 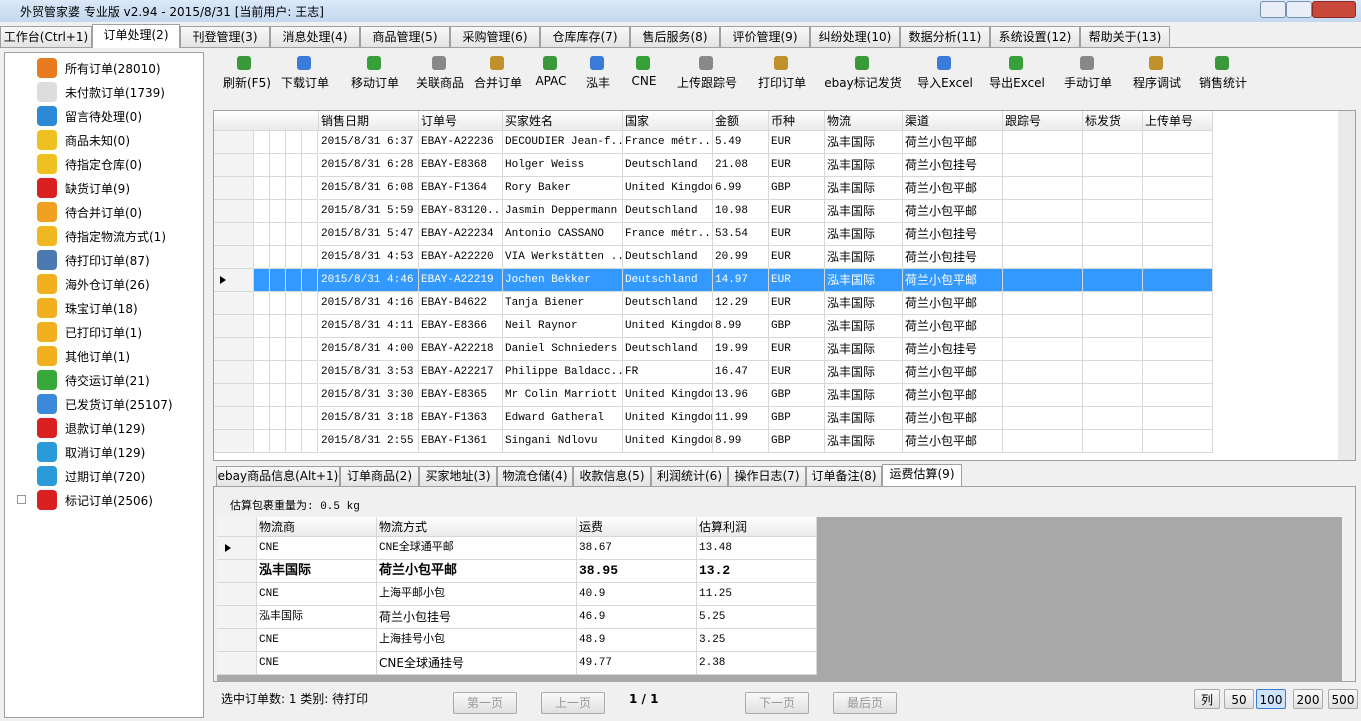 What do you see at coordinates (1207, 699) in the screenshot?
I see `page-size-button: 列` at bounding box center [1207, 699].